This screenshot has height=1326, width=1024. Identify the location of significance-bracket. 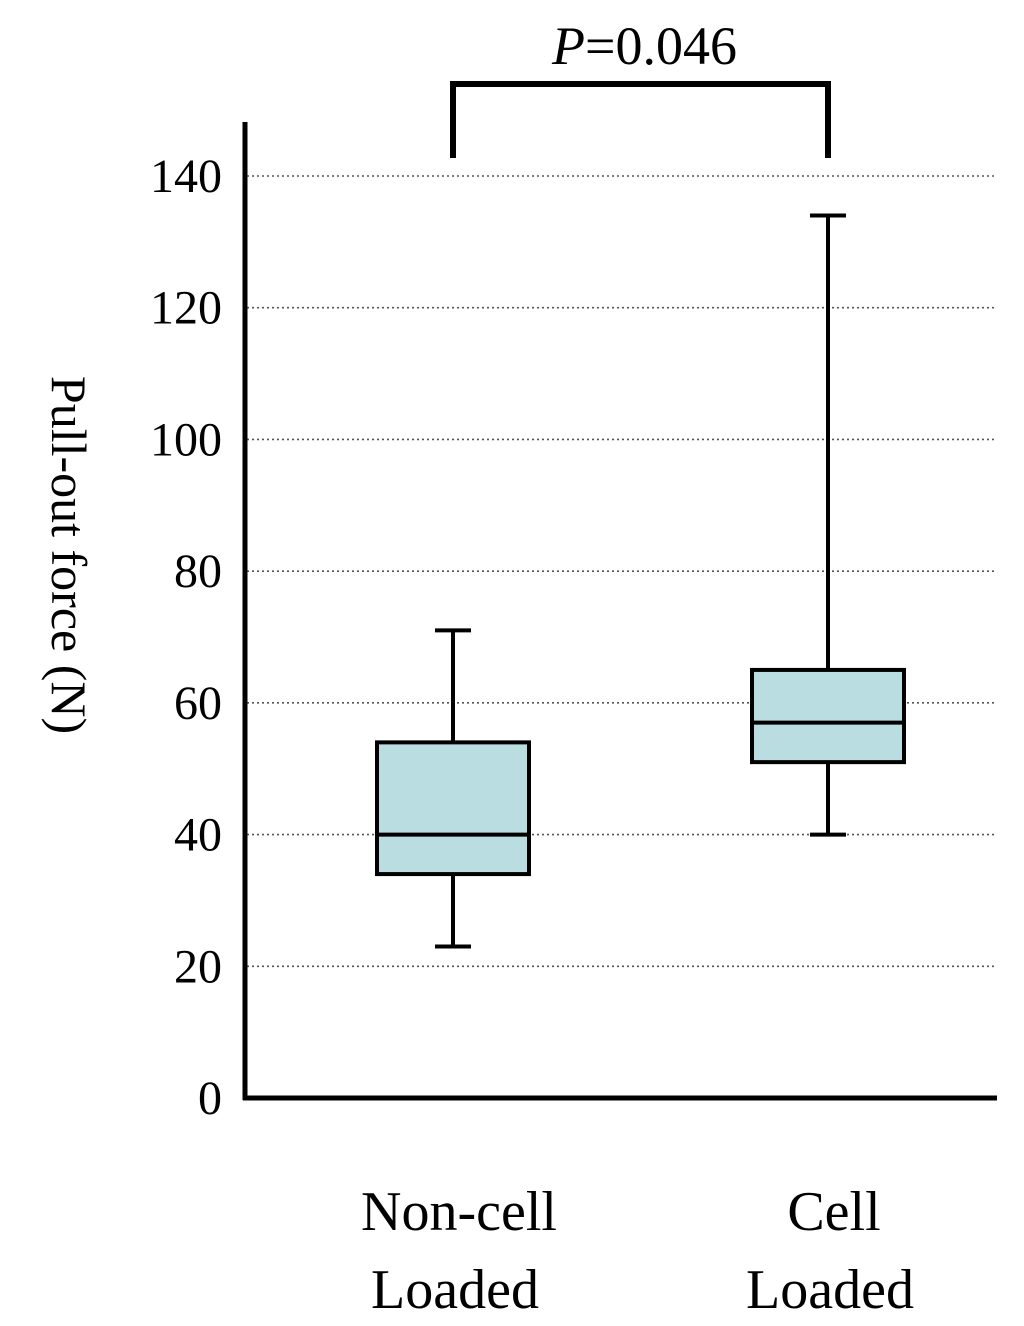
(640, 119).